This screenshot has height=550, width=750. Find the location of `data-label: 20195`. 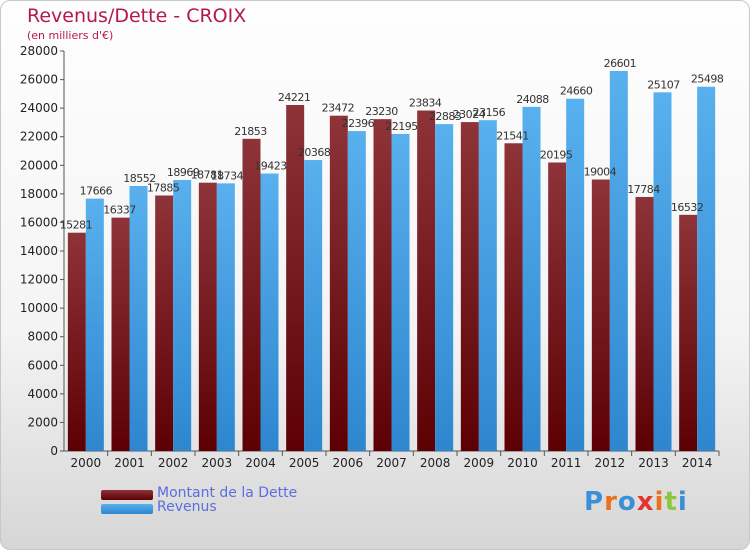

data-label: 20195 is located at coordinates (556, 155).